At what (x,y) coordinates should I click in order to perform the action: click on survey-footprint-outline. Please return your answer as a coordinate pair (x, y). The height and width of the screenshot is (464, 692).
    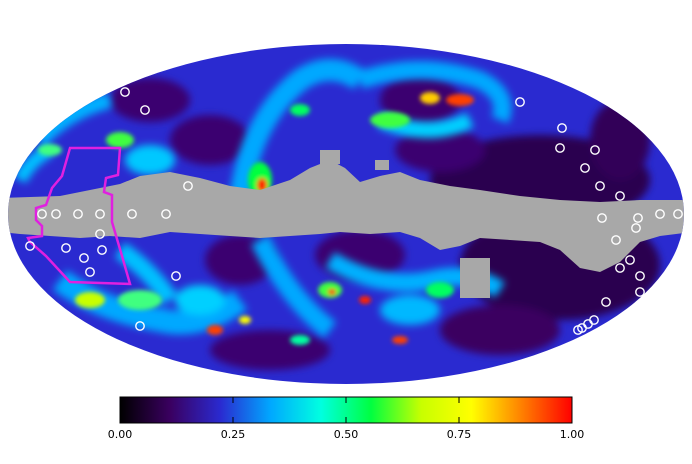
    Looking at the image, I should click on (79, 216).